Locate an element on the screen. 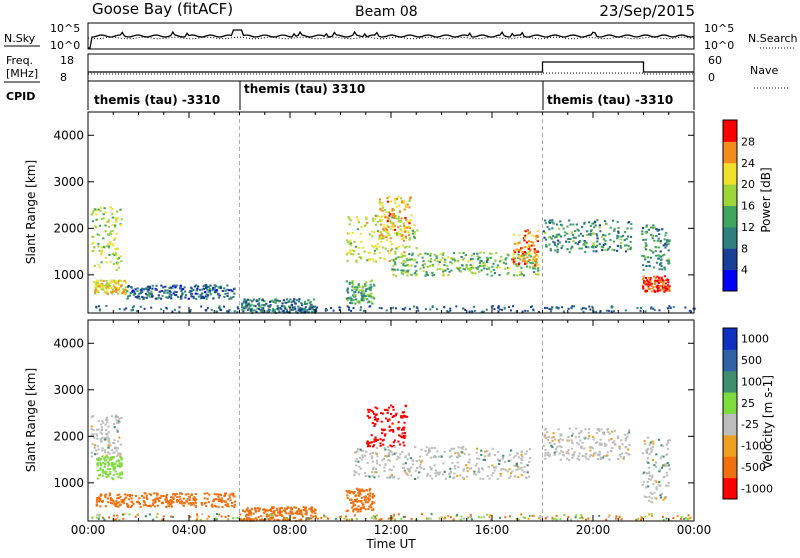 The height and width of the screenshot is (558, 800). y-tick-label: 2000 is located at coordinates (68, 436).